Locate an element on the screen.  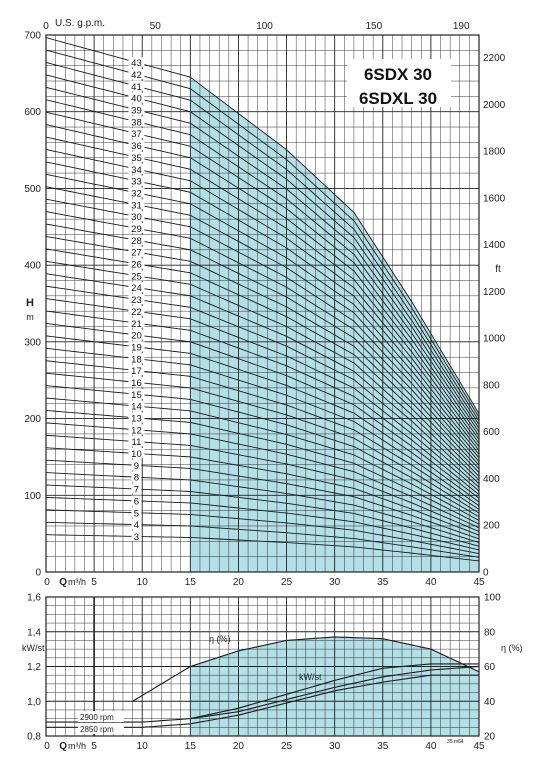
stage-label-4: 4 is located at coordinates (136, 525).